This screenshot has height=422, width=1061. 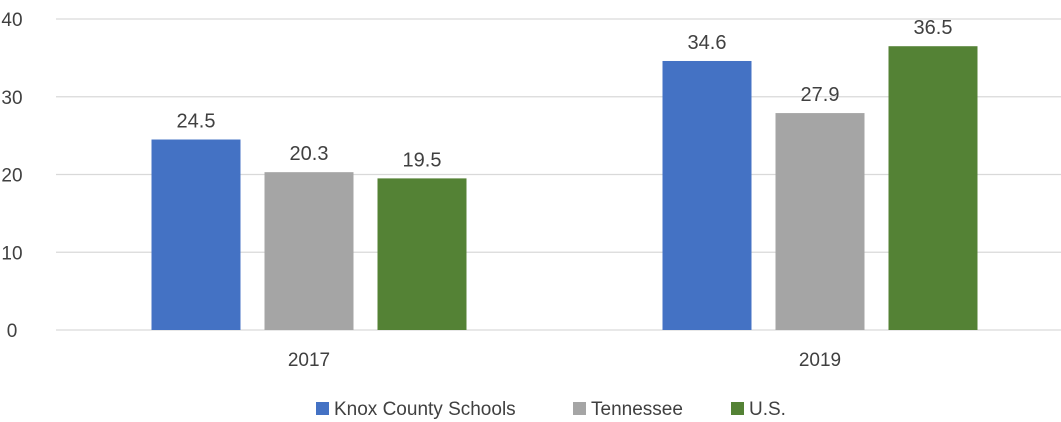 What do you see at coordinates (707, 195) in the screenshot?
I see `bar-knox-county-schools-2019` at bounding box center [707, 195].